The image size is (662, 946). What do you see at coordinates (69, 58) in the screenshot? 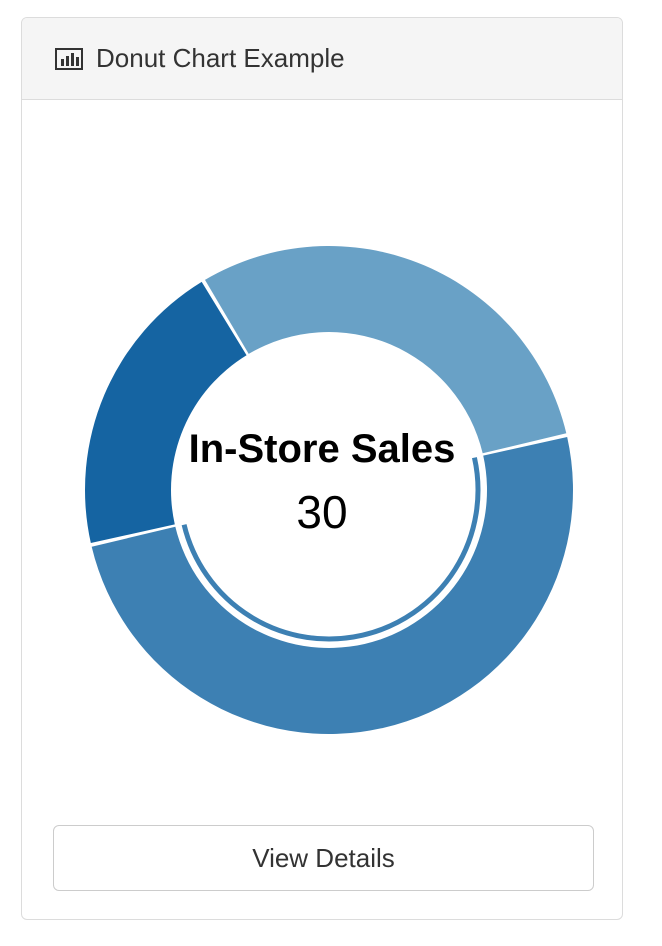
I see `bar-chart-icon` at bounding box center [69, 58].